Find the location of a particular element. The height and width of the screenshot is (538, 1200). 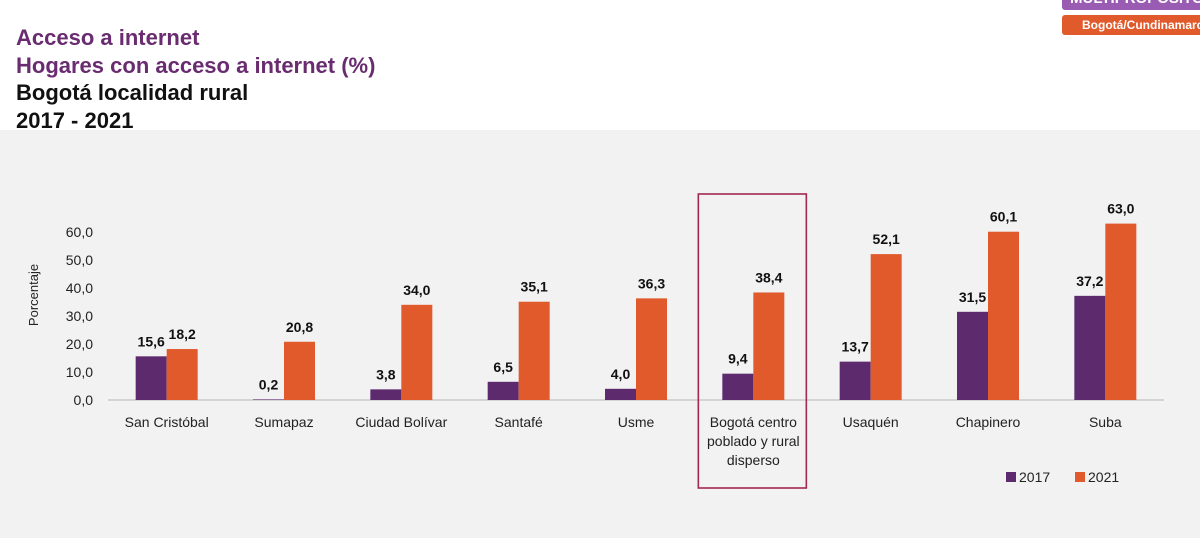

data-label-2017: 0,2 is located at coordinates (269, 384).